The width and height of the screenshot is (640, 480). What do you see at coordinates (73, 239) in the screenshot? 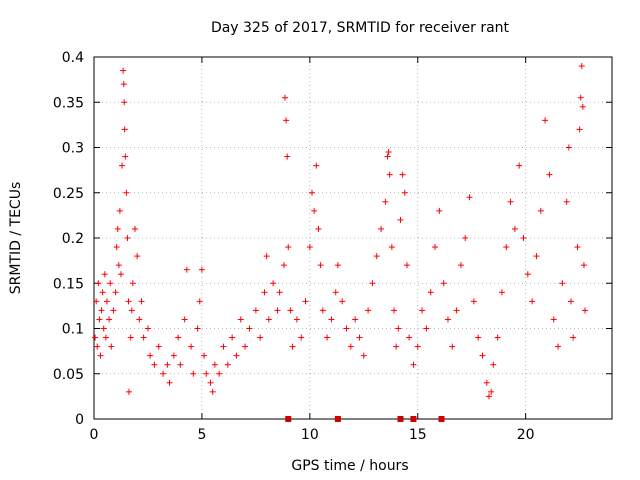
I see `y-tick-label: 0.2` at bounding box center [73, 239].